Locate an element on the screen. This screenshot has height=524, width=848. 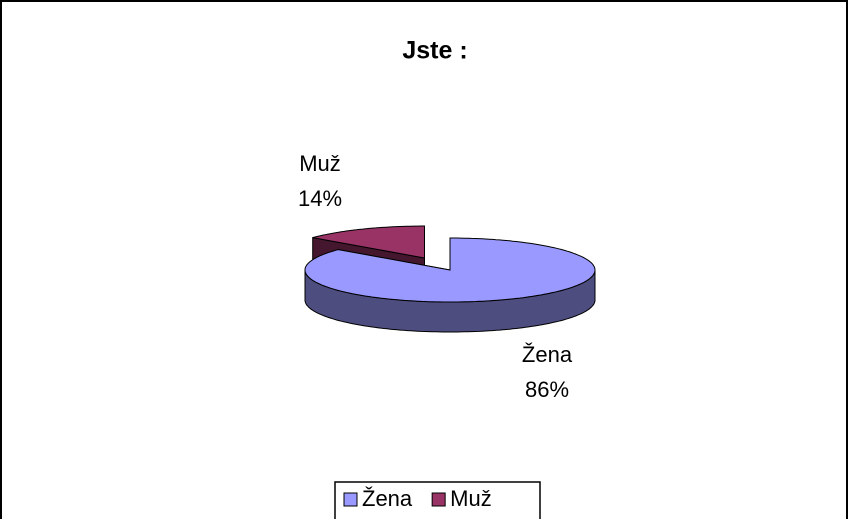
legend-label: Žena is located at coordinates (387, 498).